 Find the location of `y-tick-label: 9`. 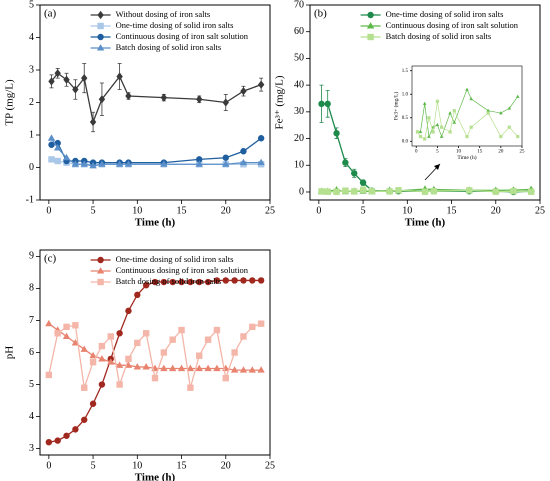

y-tick-label: 9 is located at coordinates (31, 256).